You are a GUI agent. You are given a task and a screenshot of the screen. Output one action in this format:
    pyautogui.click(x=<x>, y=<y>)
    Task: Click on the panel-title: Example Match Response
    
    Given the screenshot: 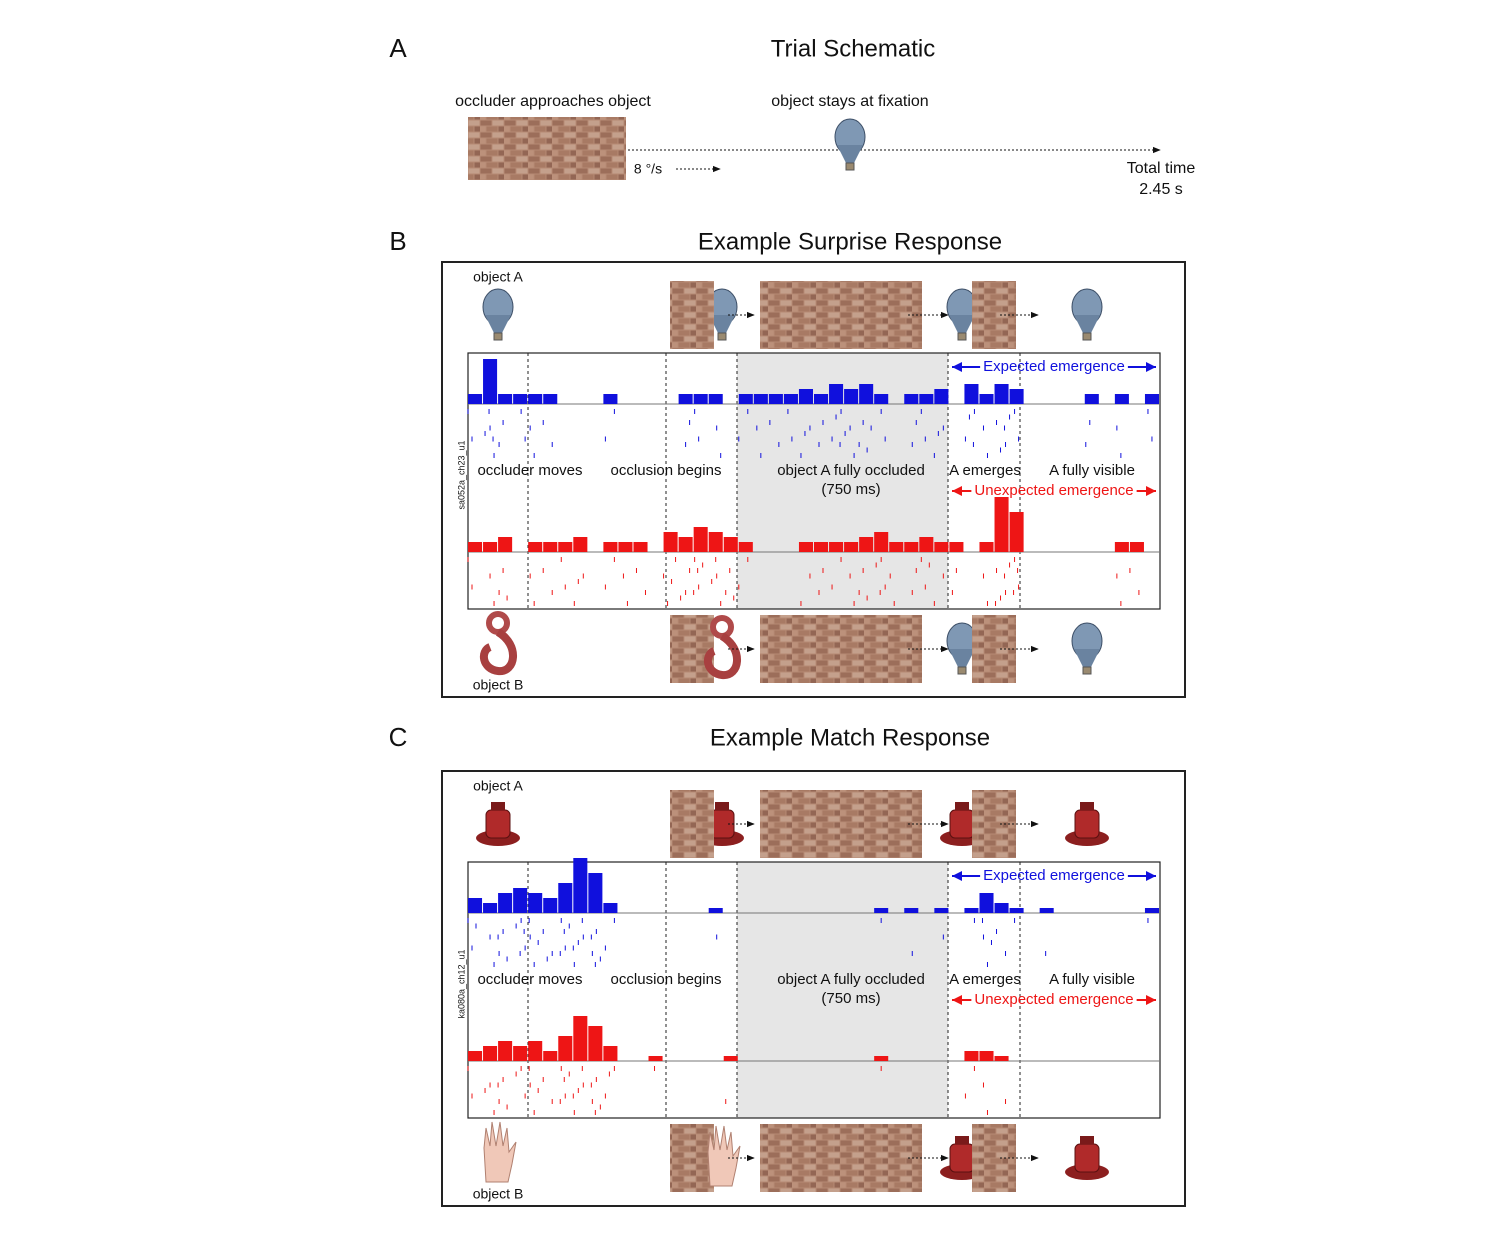 What is the action you would take?
    pyautogui.click(x=850, y=737)
    